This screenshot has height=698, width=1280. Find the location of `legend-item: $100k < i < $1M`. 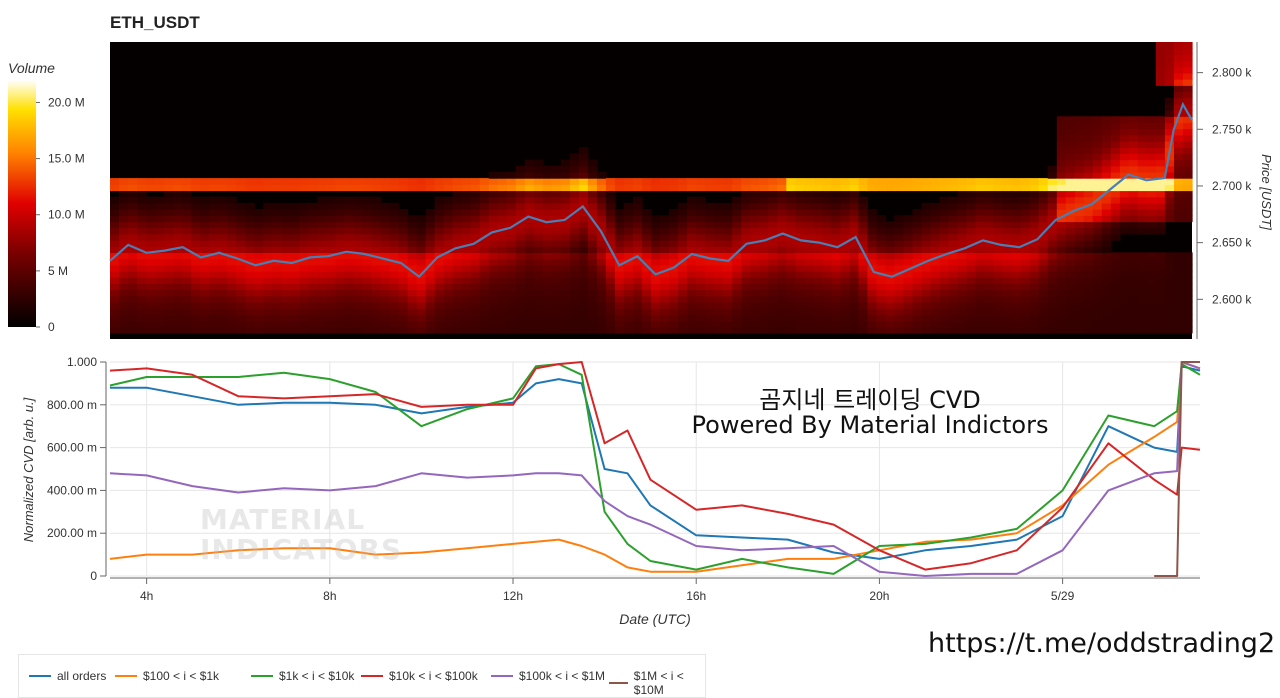

legend-item: $100k < i < $1M is located at coordinates (548, 676).